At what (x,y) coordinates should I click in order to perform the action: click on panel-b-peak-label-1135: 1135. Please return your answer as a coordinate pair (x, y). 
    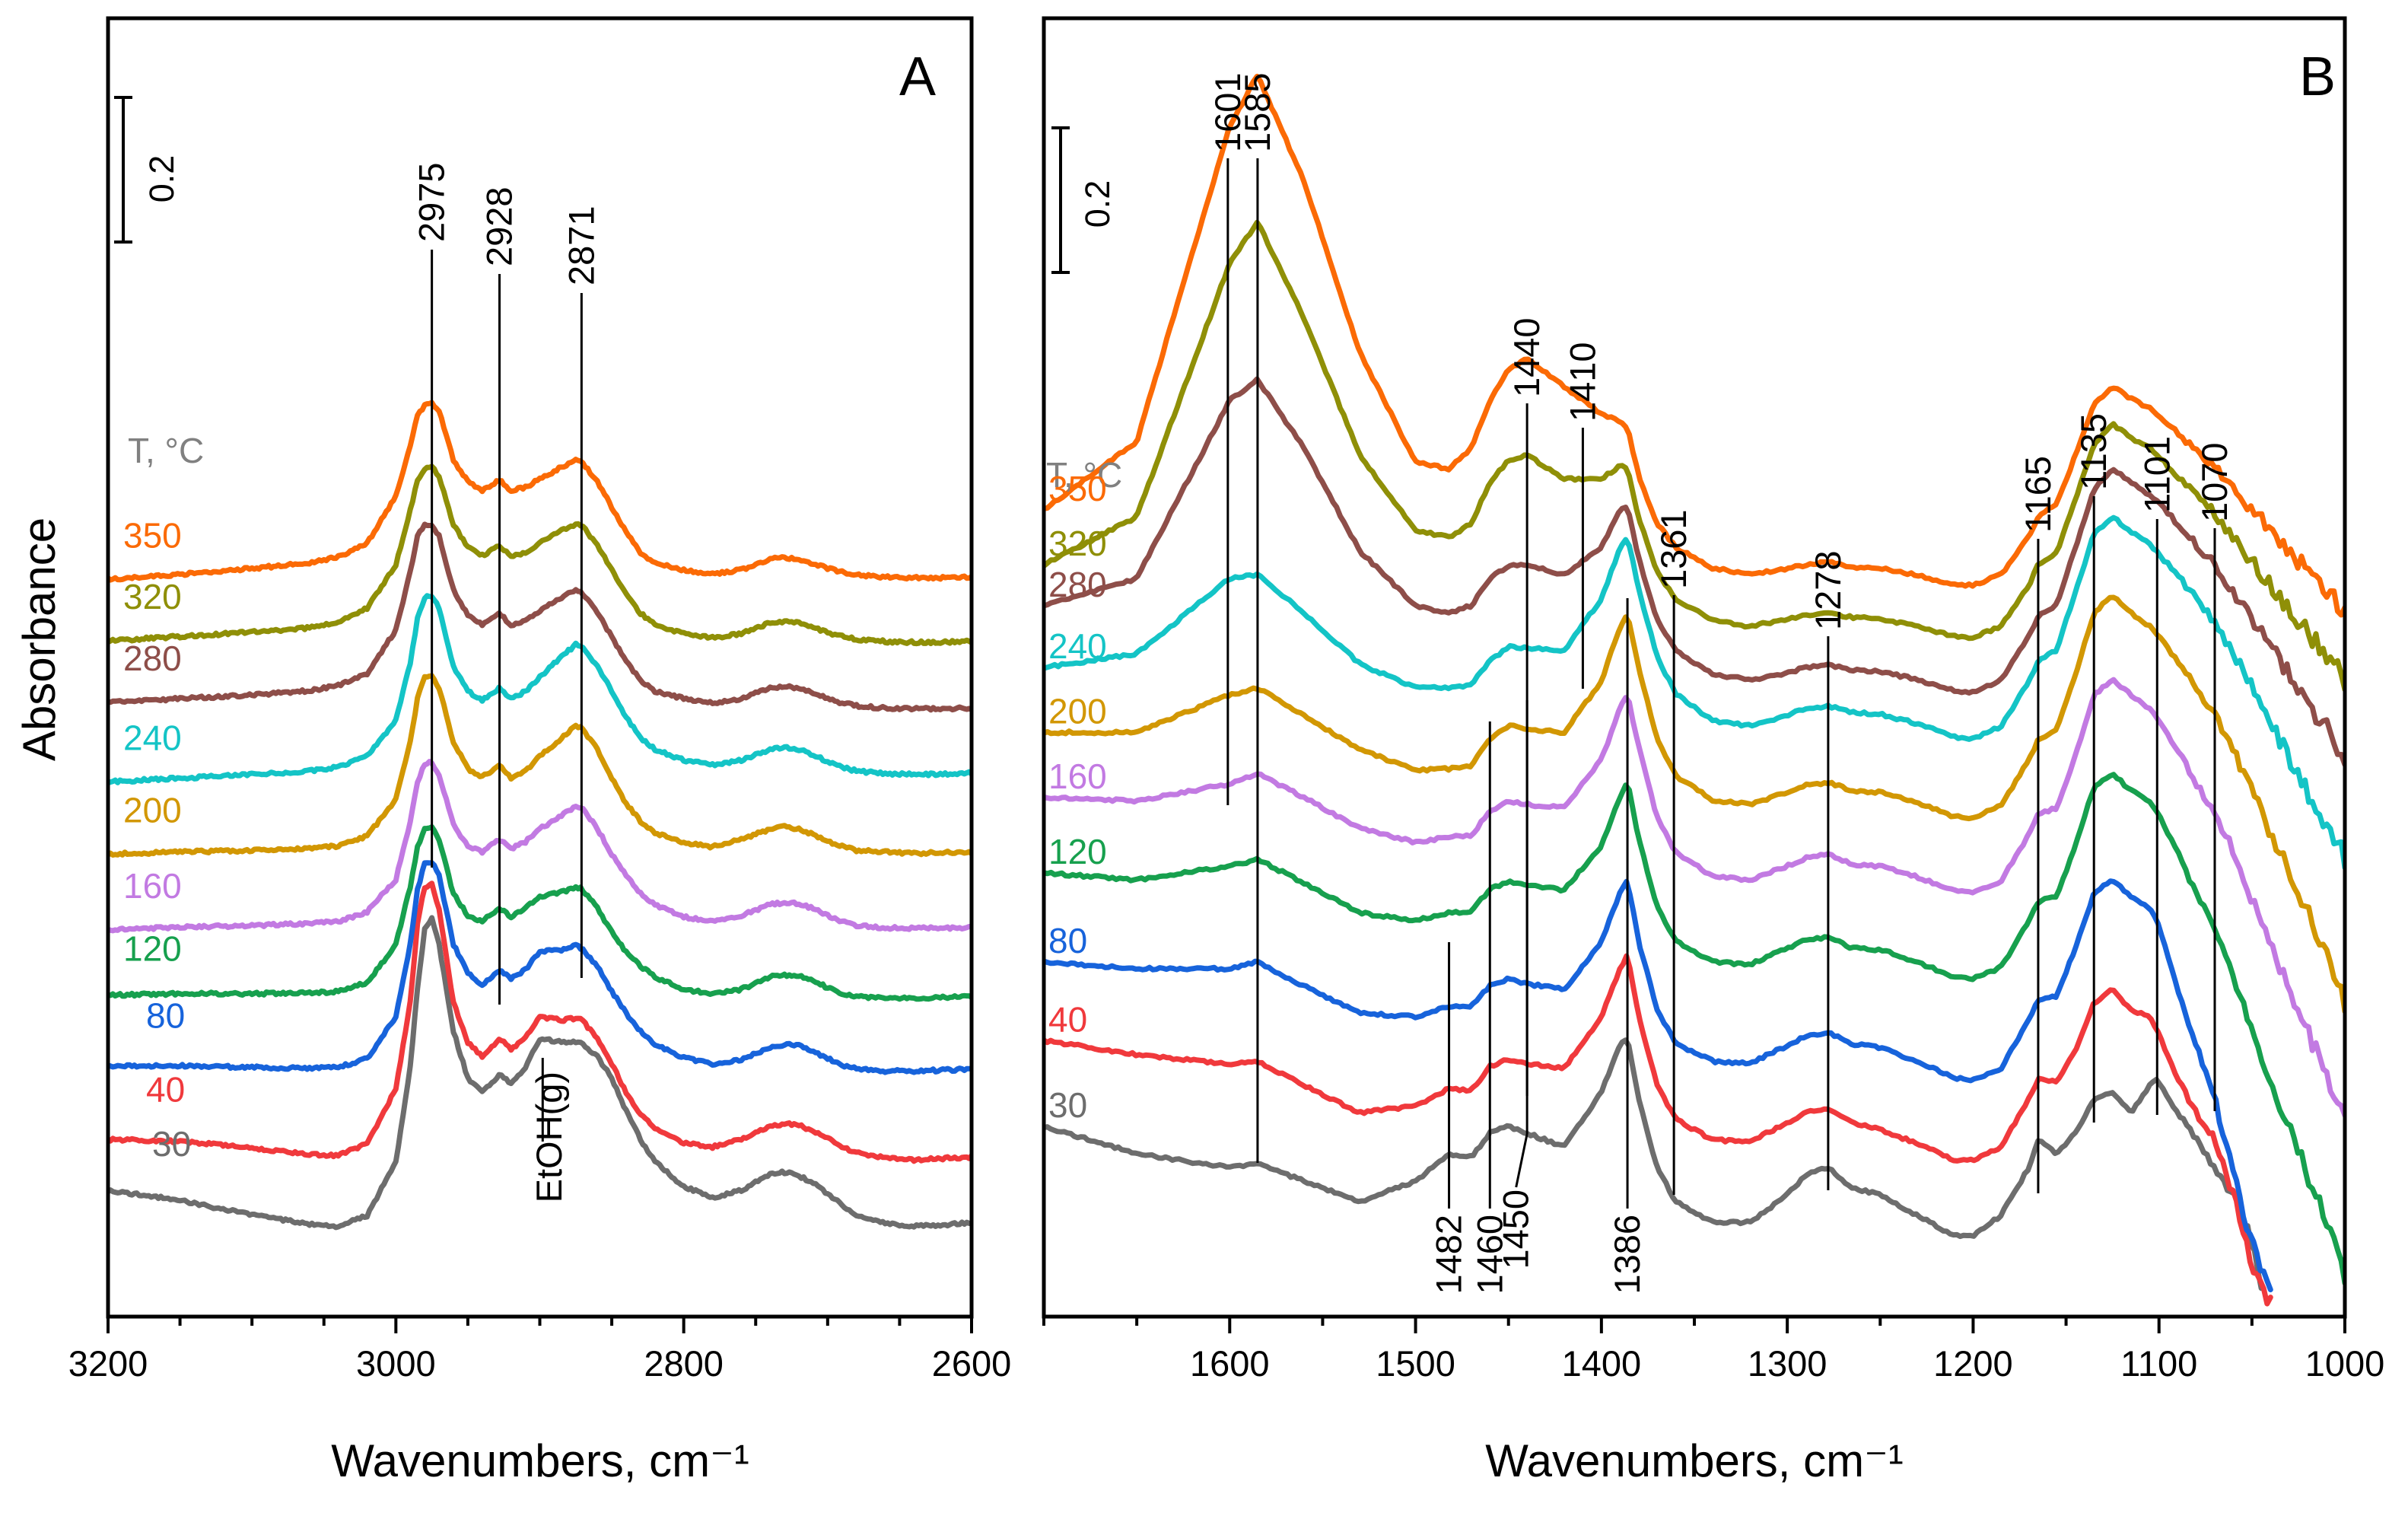
    Looking at the image, I should click on (2093, 451).